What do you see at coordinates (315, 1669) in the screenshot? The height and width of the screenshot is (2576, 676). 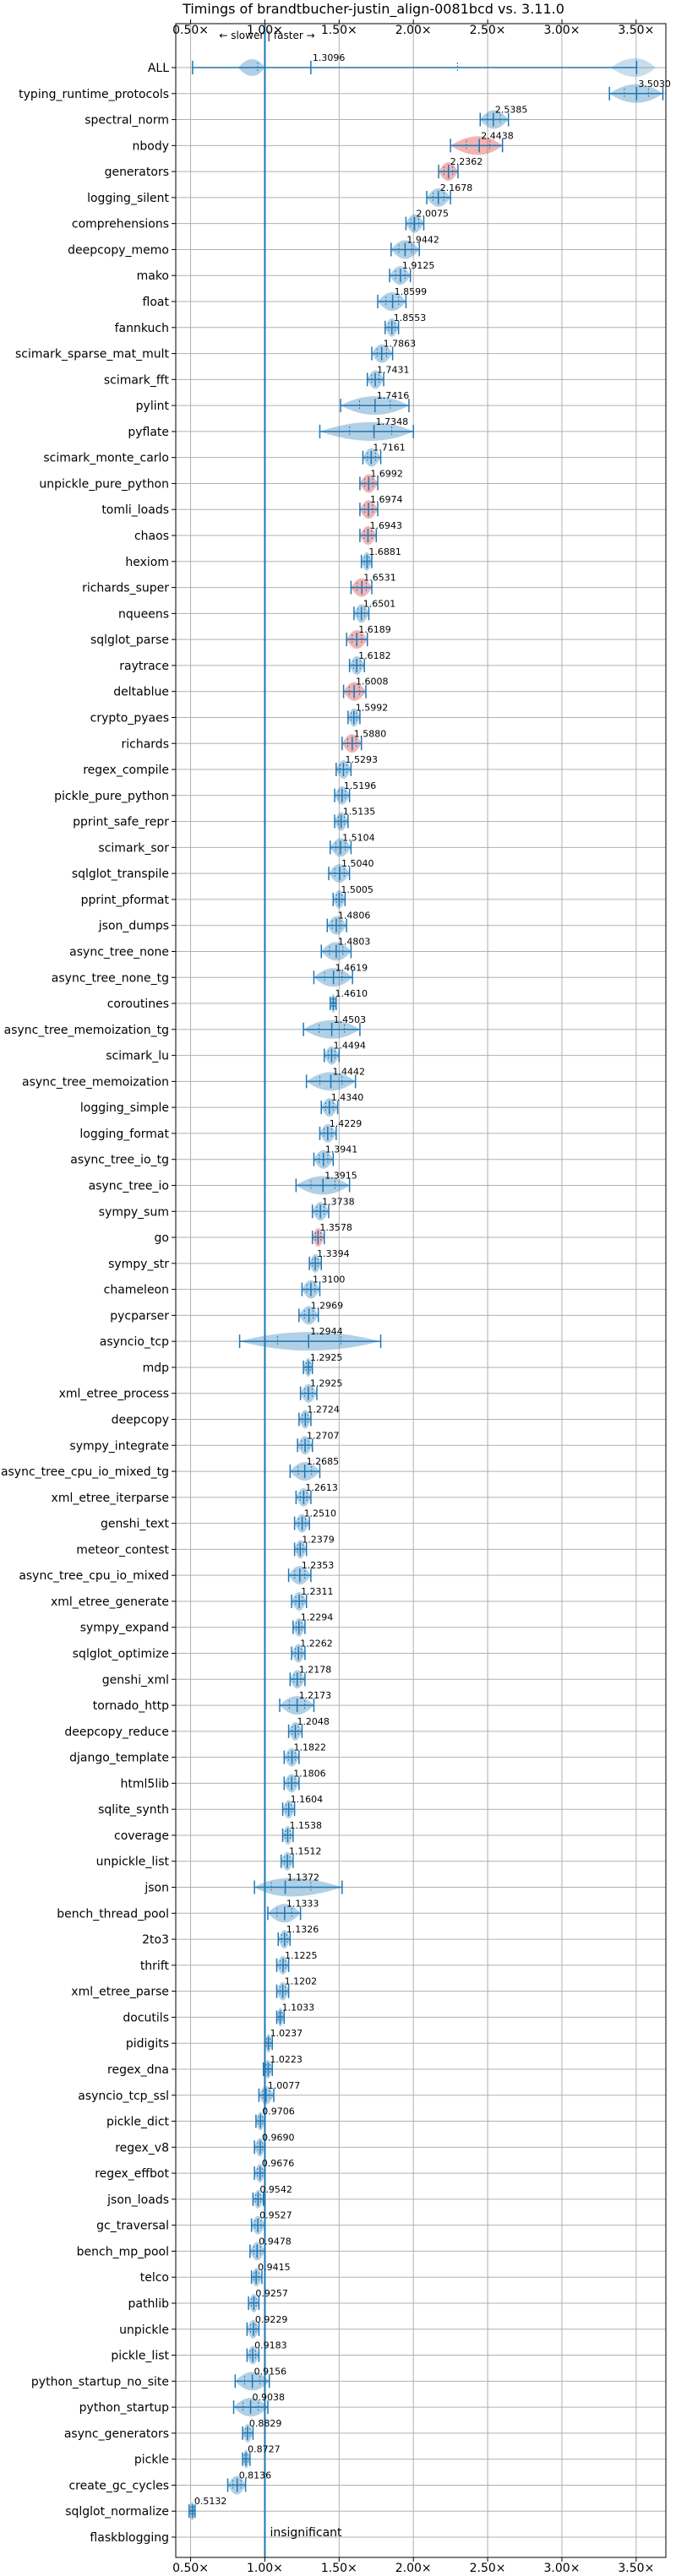 I see `value-label: 1.2178` at bounding box center [315, 1669].